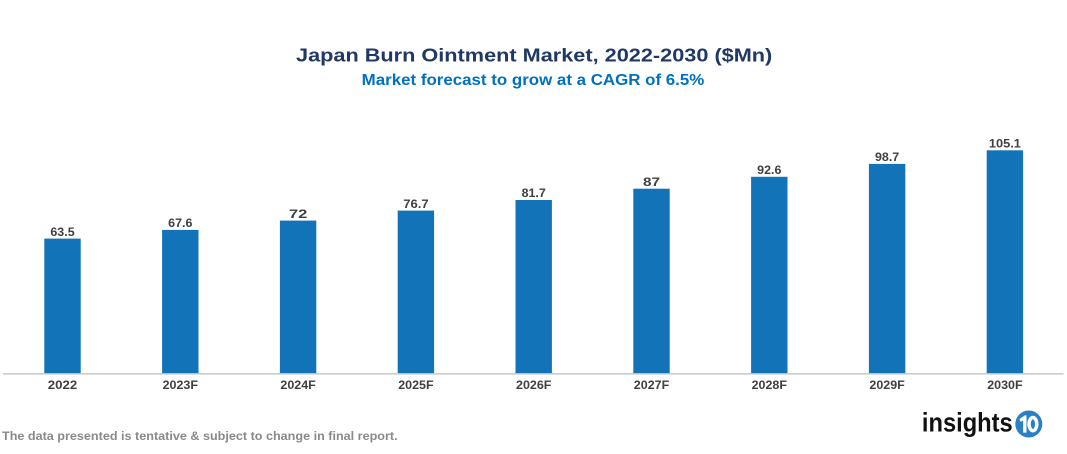 The width and height of the screenshot is (1067, 454). Describe the element at coordinates (651, 181) in the screenshot. I see `svg-text: 87` at that location.